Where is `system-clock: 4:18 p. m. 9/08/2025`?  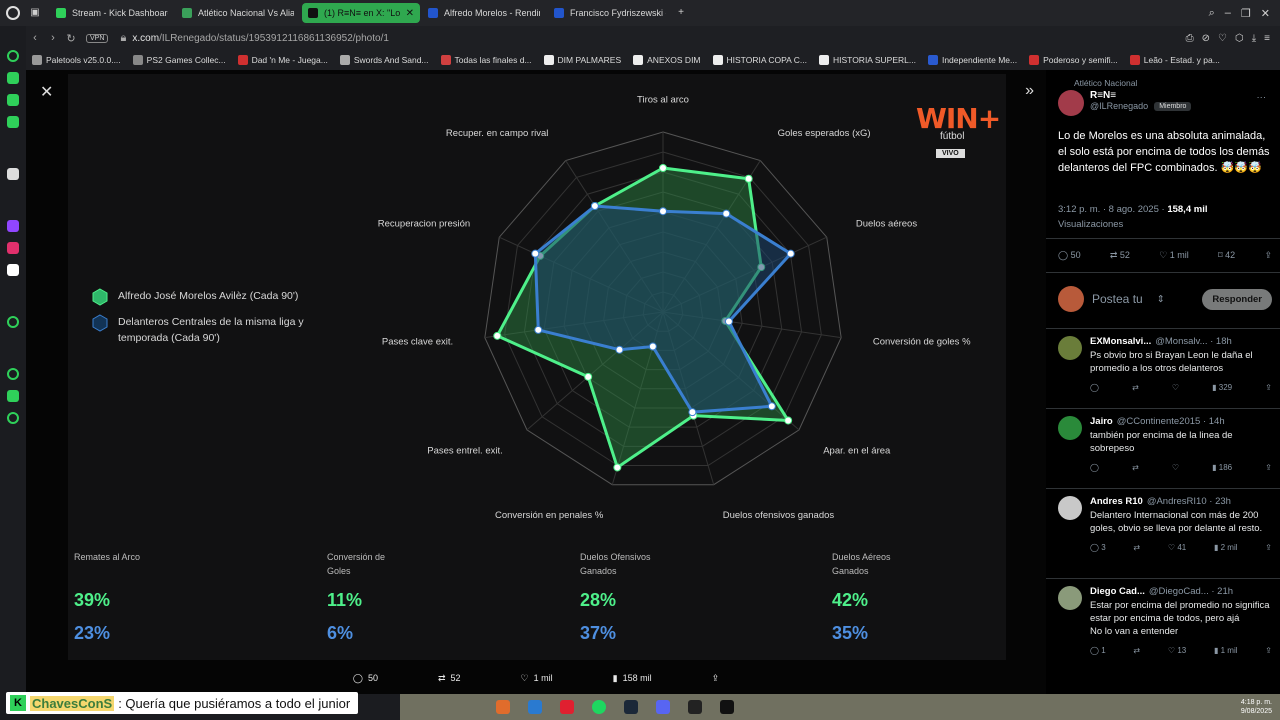
system-clock: 4:18 p. m. 9/08/2025 is located at coordinates (1256, 707).